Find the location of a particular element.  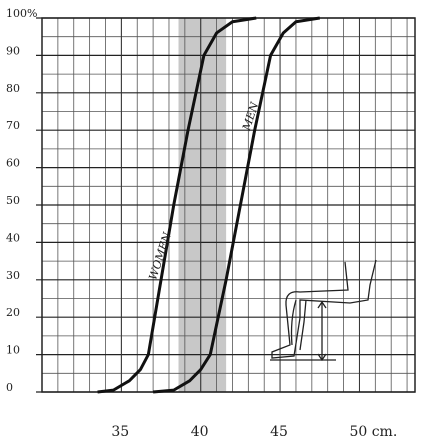

y-tick-label: 100% is located at coordinates (21, 13).